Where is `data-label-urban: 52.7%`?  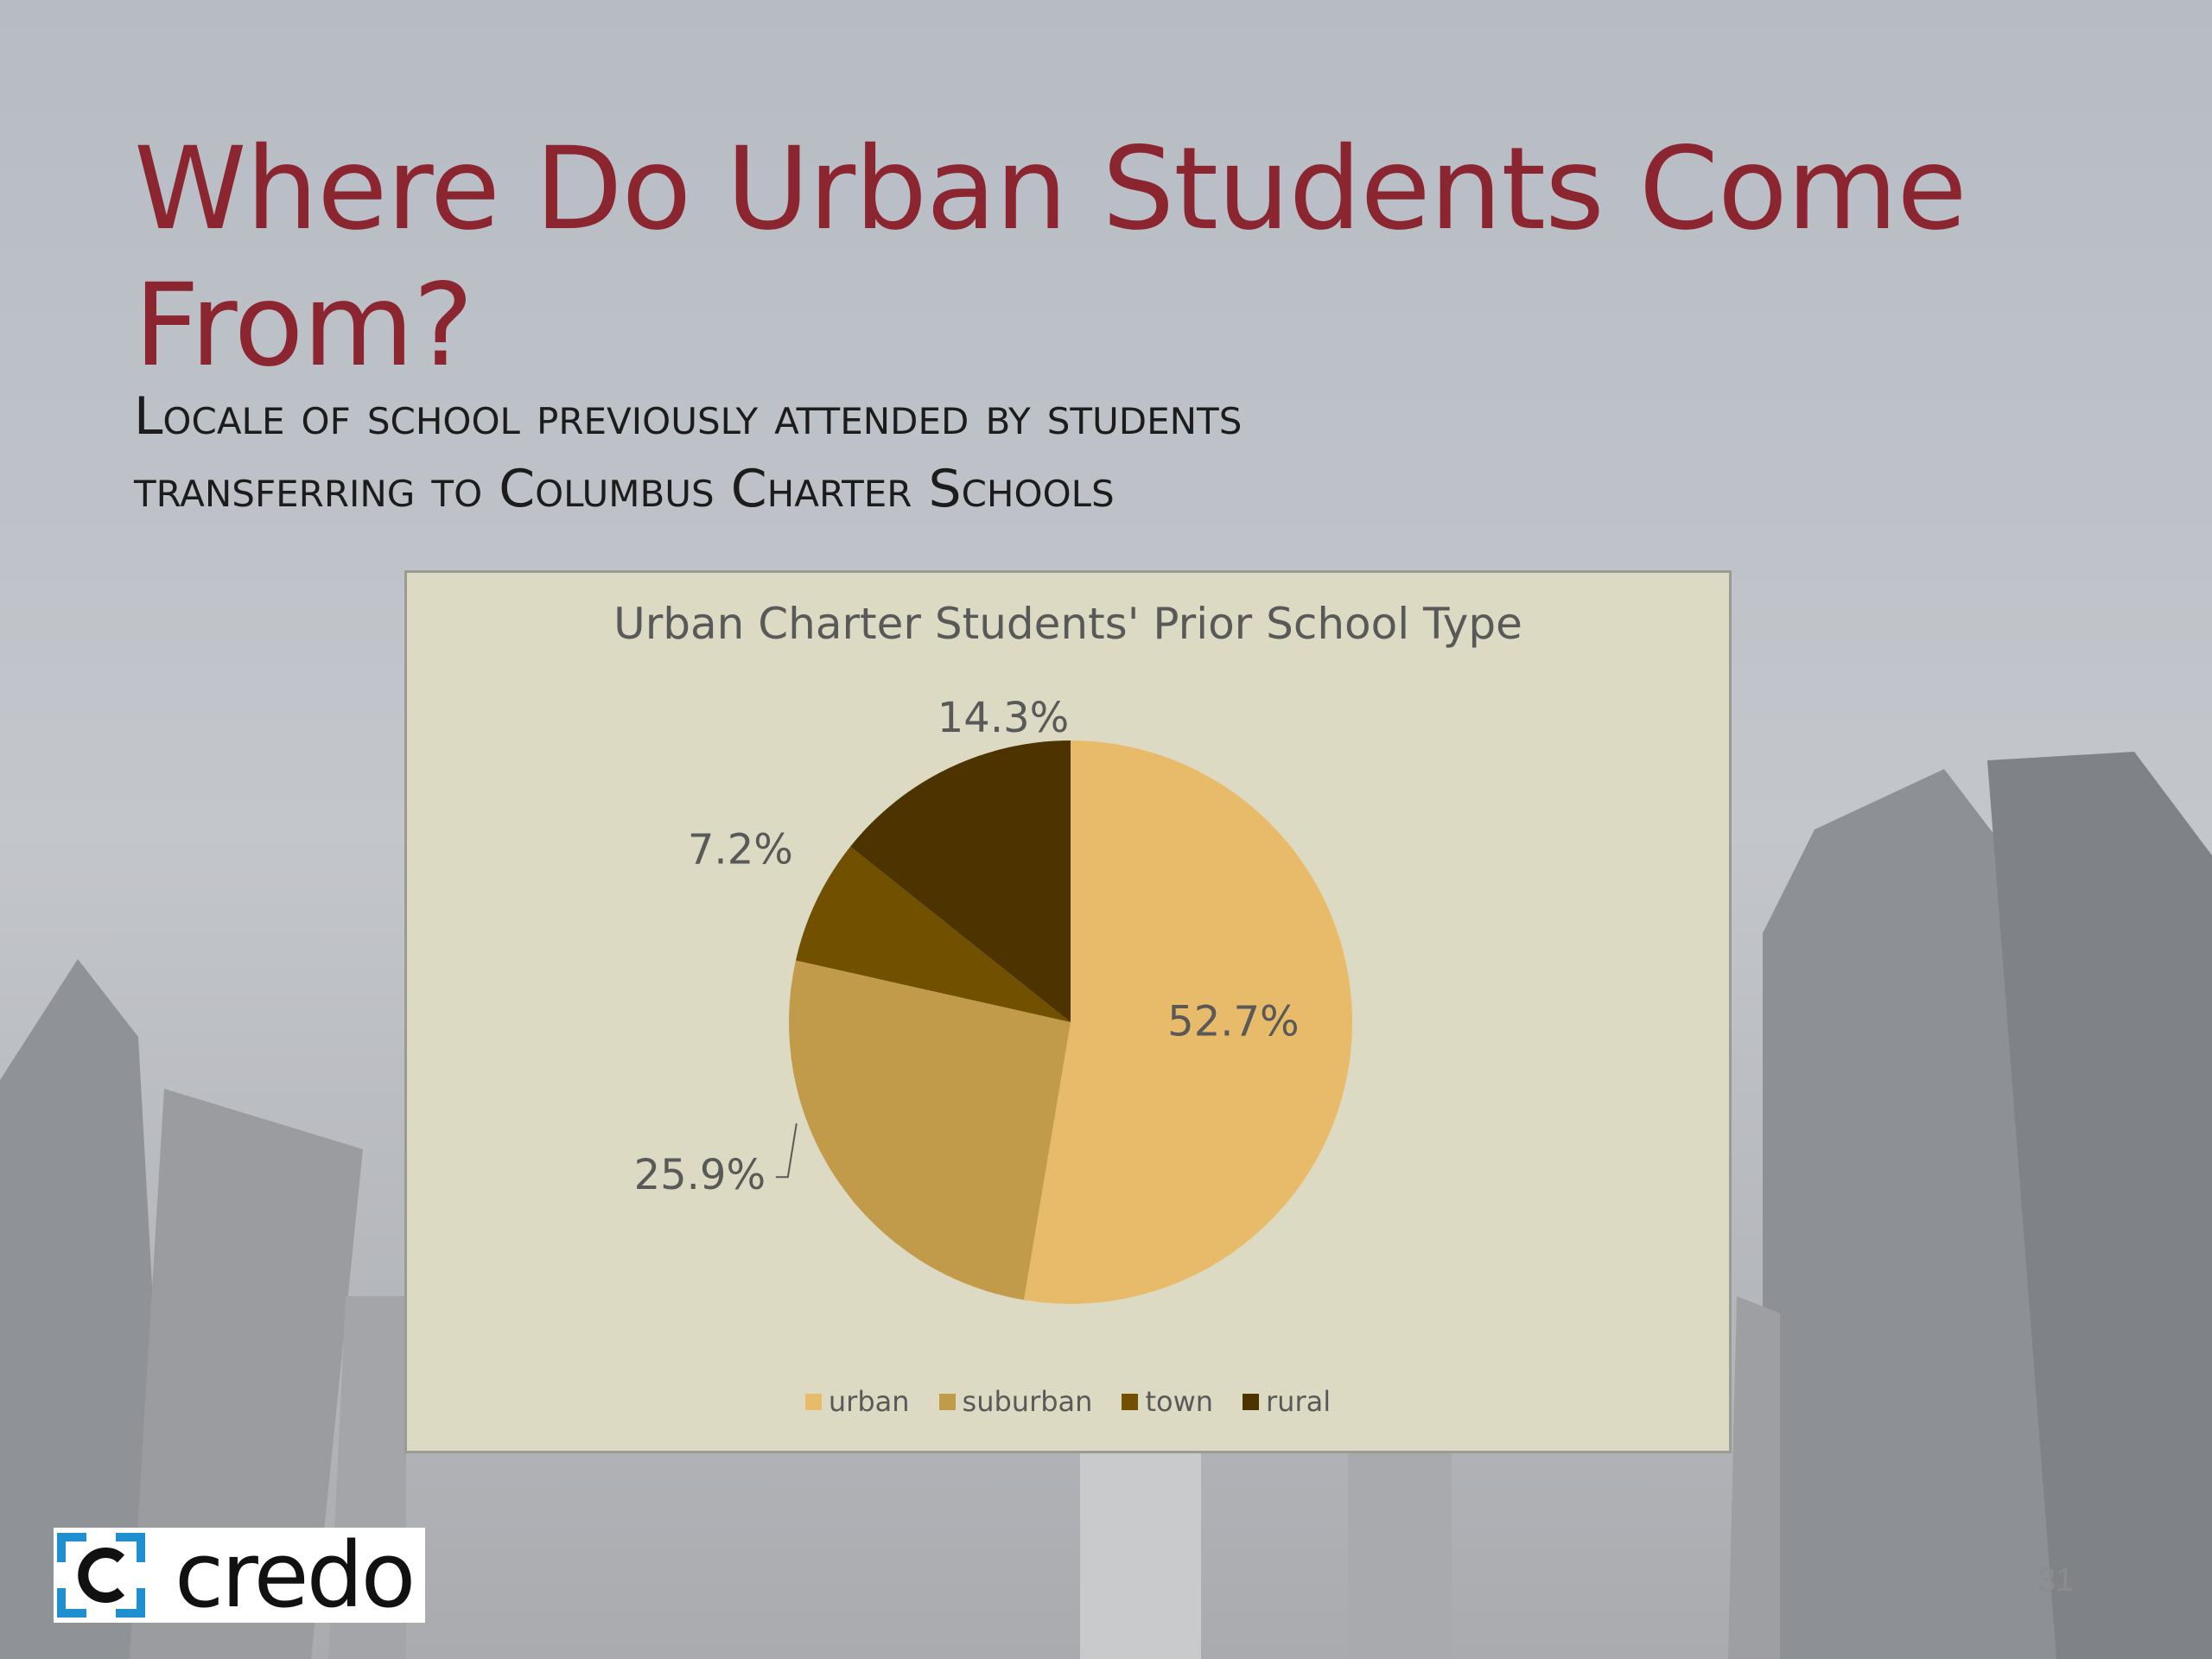 data-label-urban: 52.7% is located at coordinates (1233, 1022).